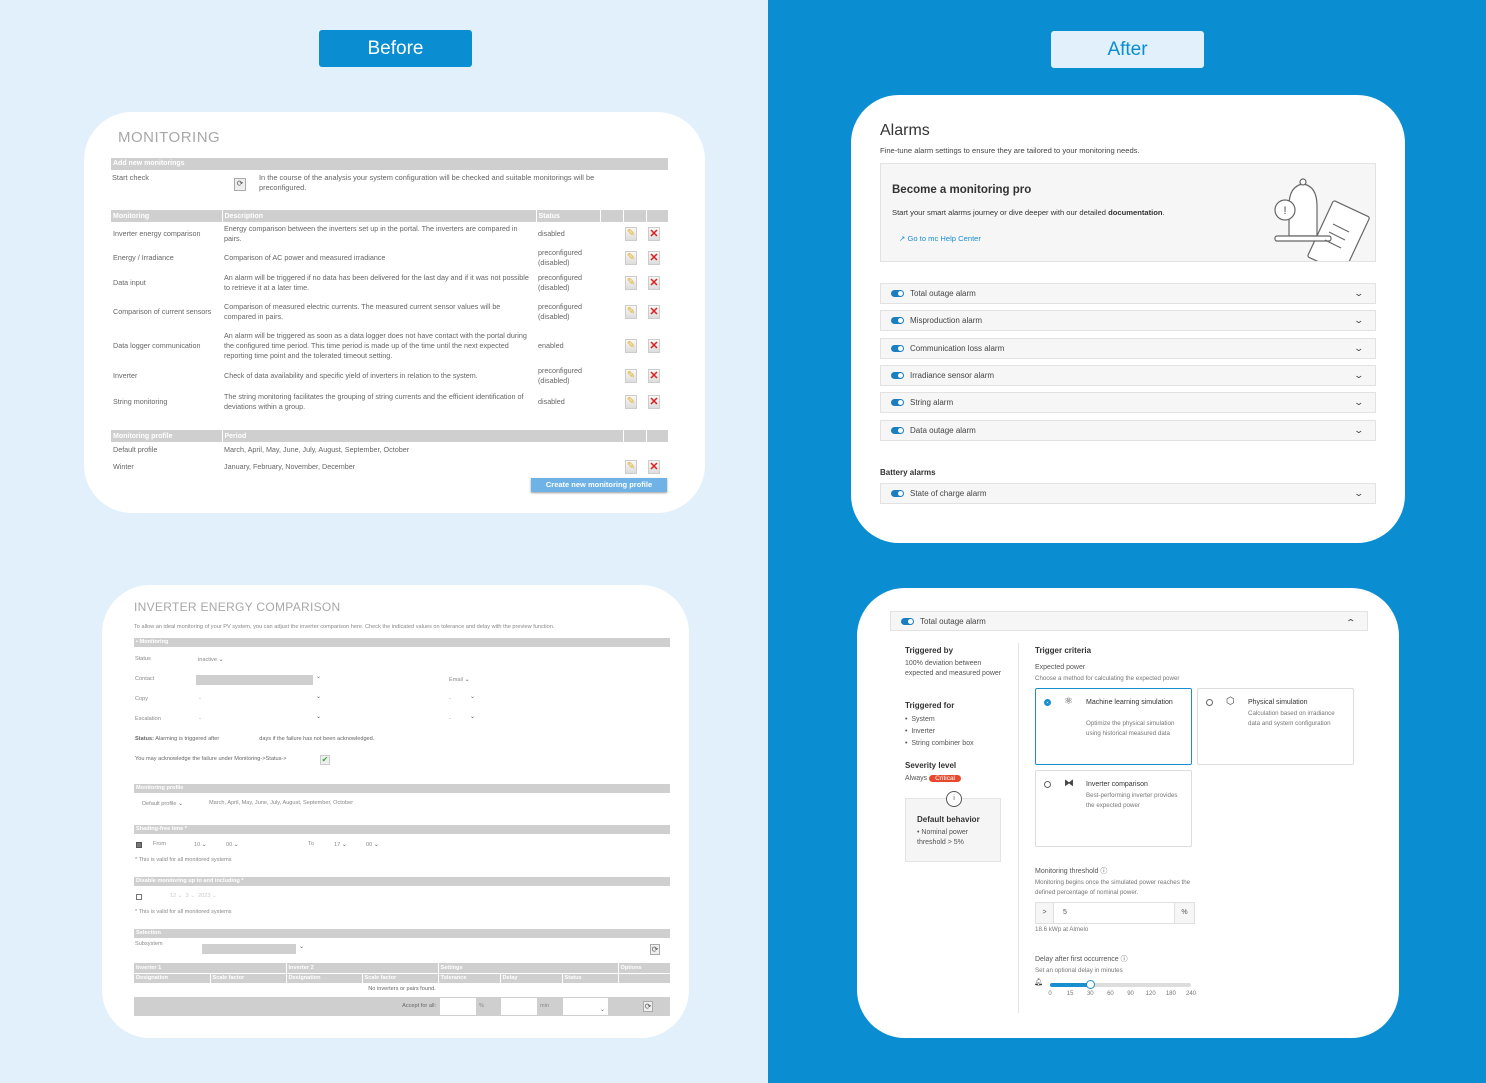 This screenshot has width=1486, height=1083. What do you see at coordinates (519, 1006) in the screenshot?
I see `delay-input` at bounding box center [519, 1006].